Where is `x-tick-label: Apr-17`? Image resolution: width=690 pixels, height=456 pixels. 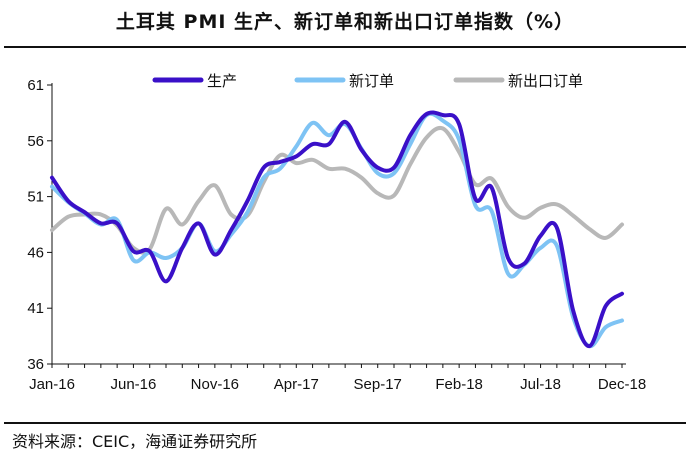
x-tick-label: Apr-17 is located at coordinates (296, 384).